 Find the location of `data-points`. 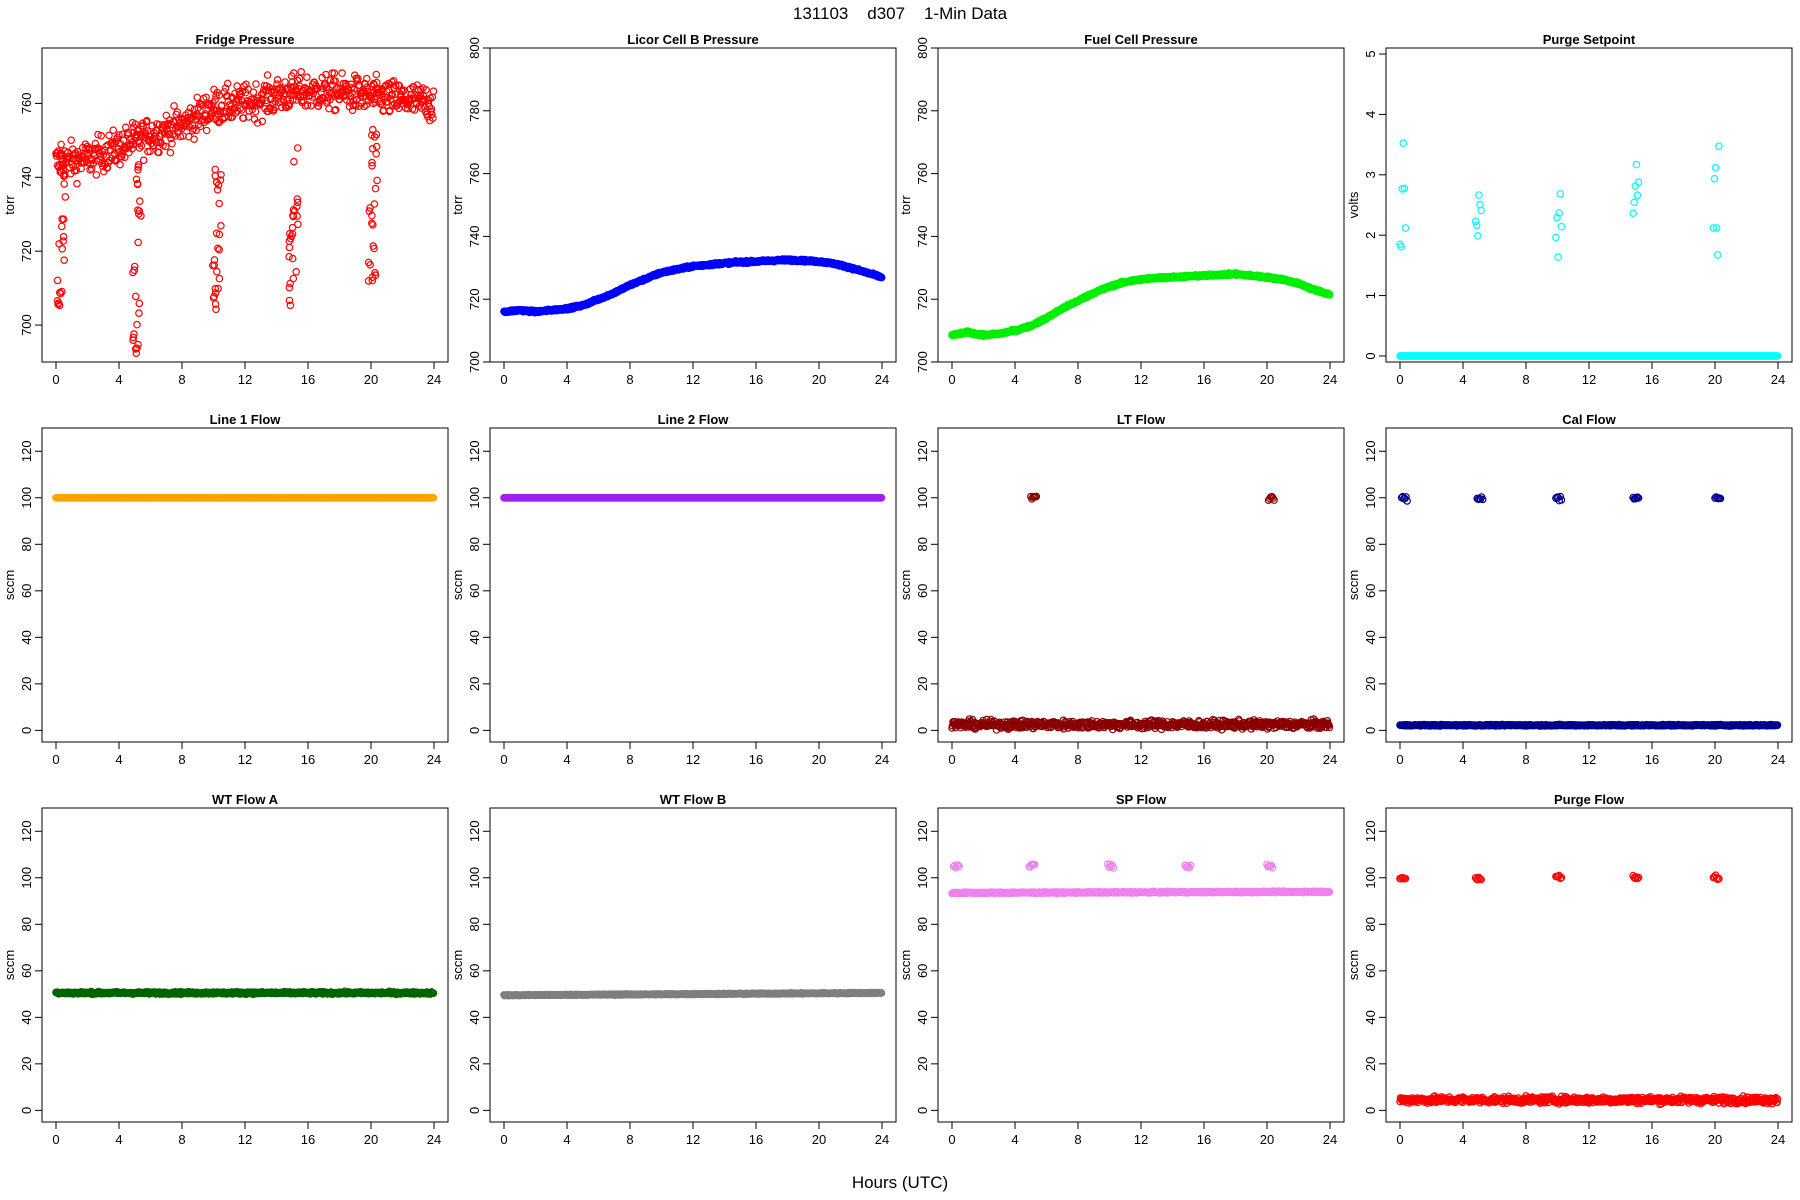

data-points is located at coordinates (1589, 249).